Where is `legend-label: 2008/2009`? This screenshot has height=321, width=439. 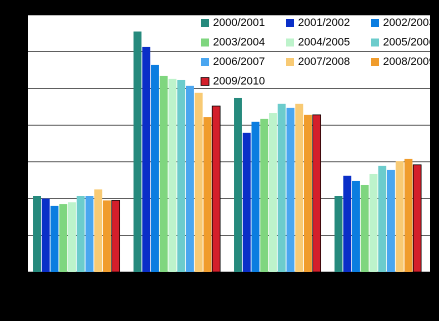 legend-label: 2008/2009 is located at coordinates (409, 62).